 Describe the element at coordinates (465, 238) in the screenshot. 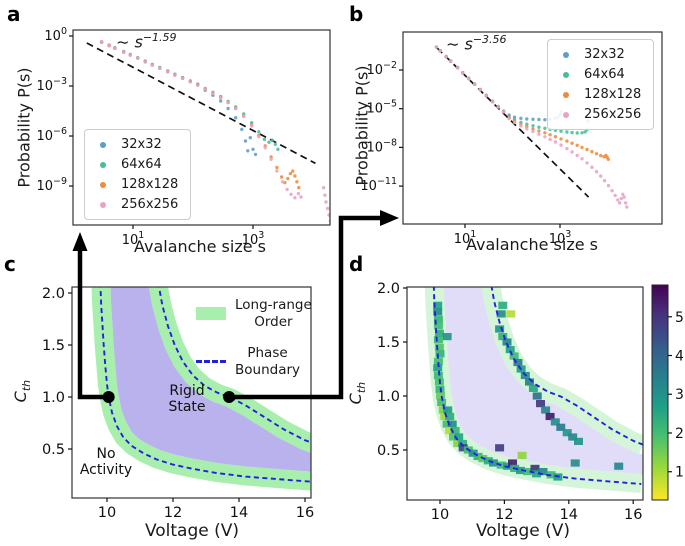

I see `x-tick-label: 10¹` at that location.